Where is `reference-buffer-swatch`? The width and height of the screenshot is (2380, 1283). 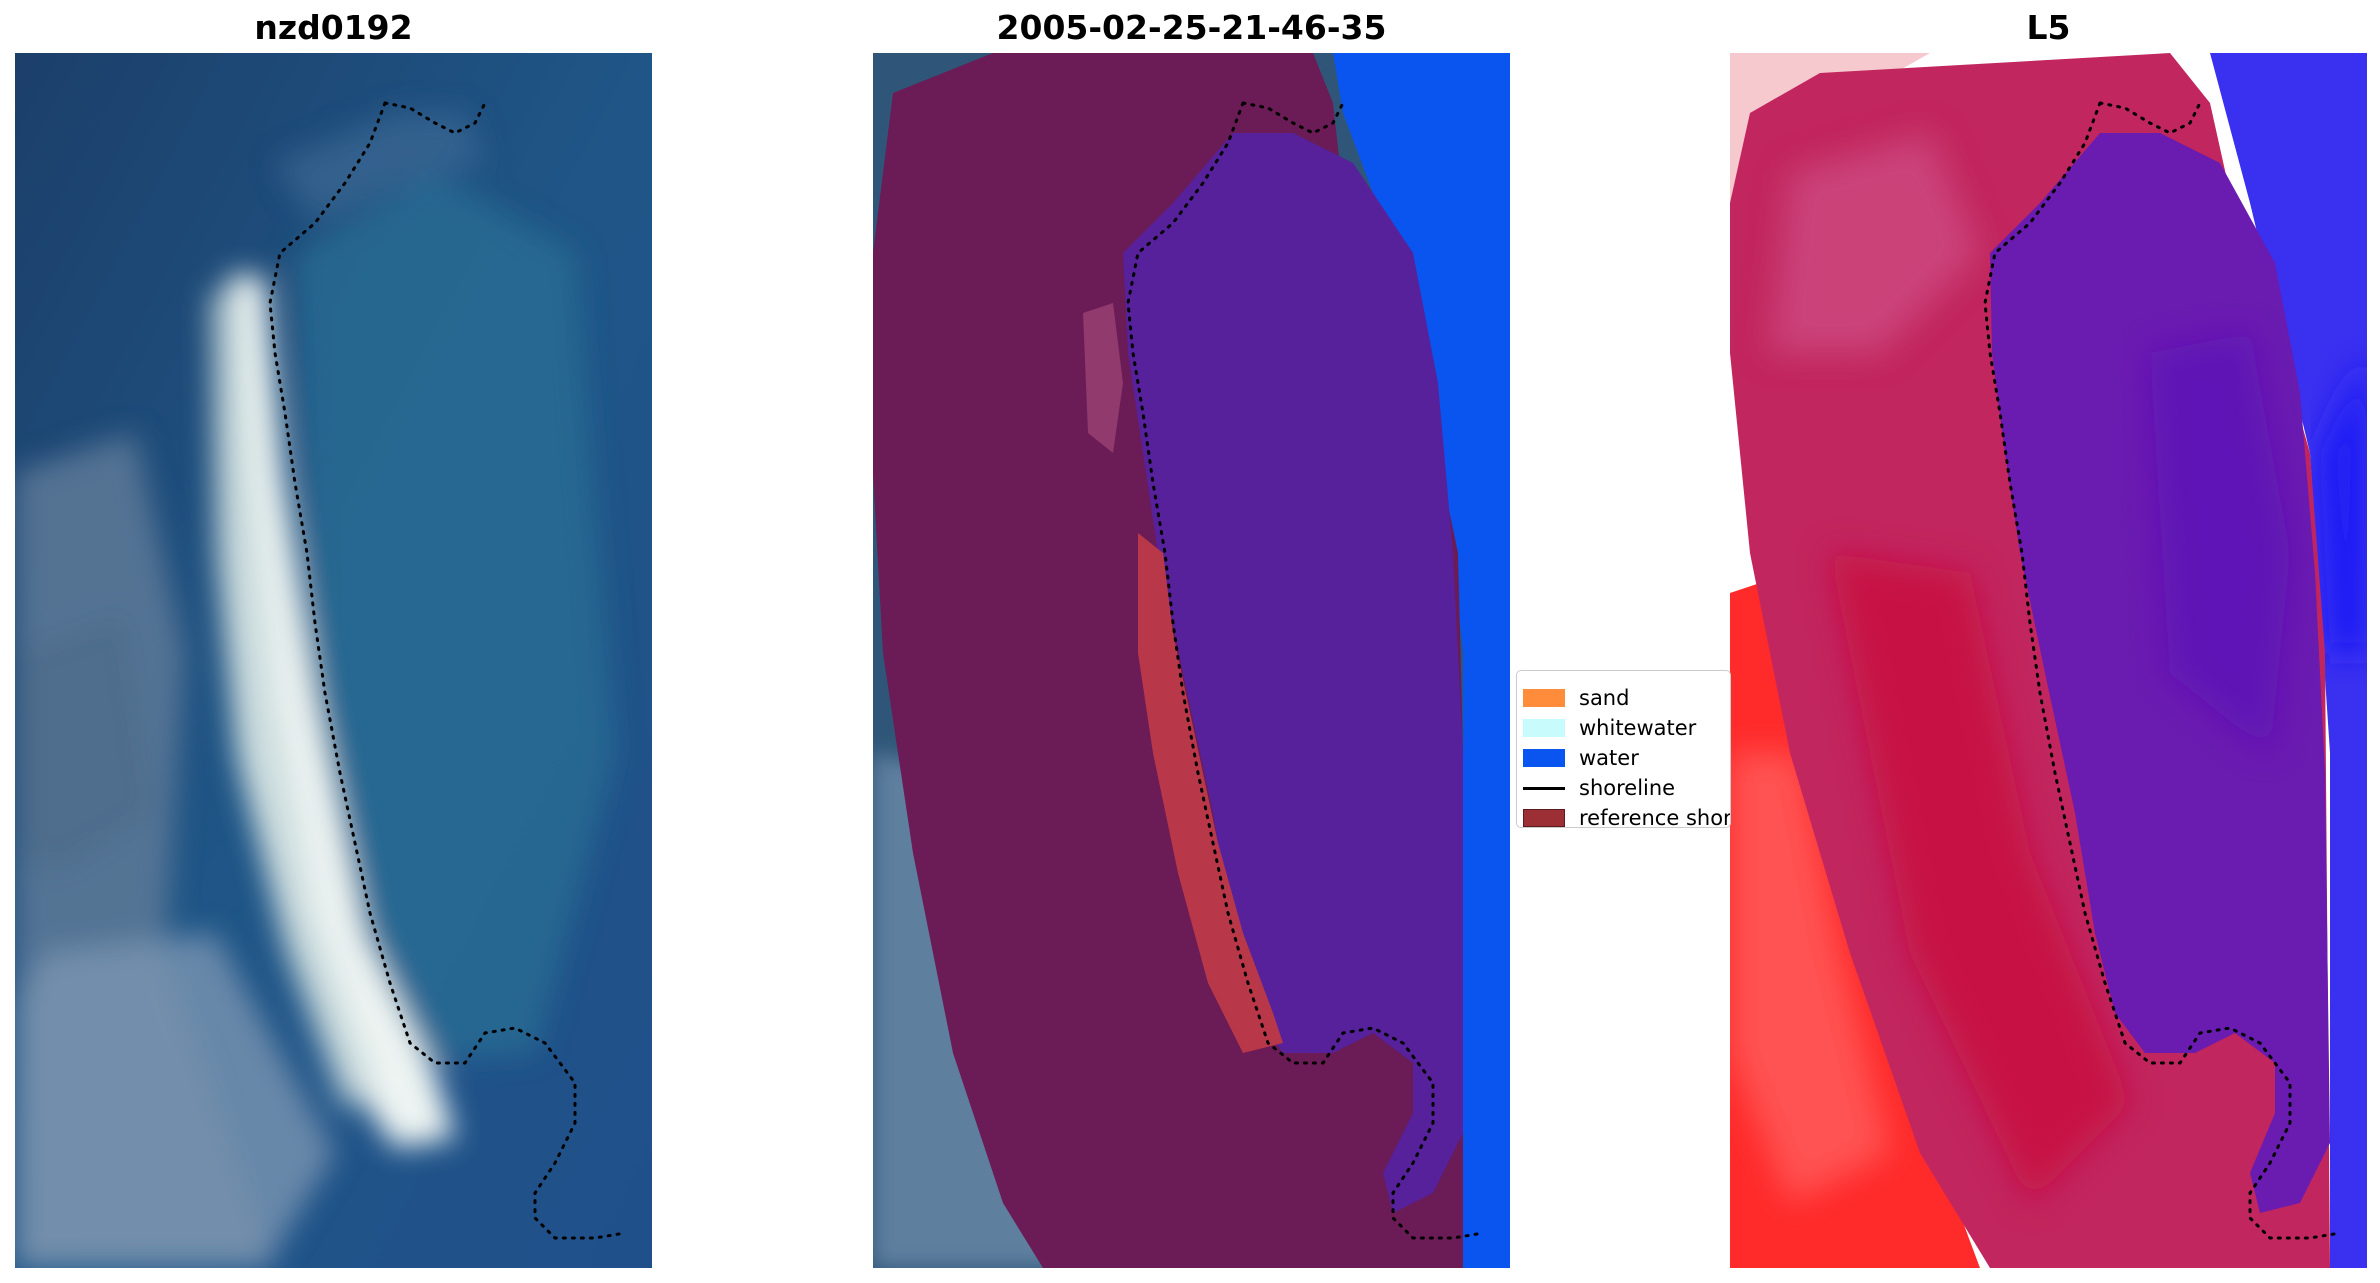
reference-buffer-swatch is located at coordinates (1544, 818).